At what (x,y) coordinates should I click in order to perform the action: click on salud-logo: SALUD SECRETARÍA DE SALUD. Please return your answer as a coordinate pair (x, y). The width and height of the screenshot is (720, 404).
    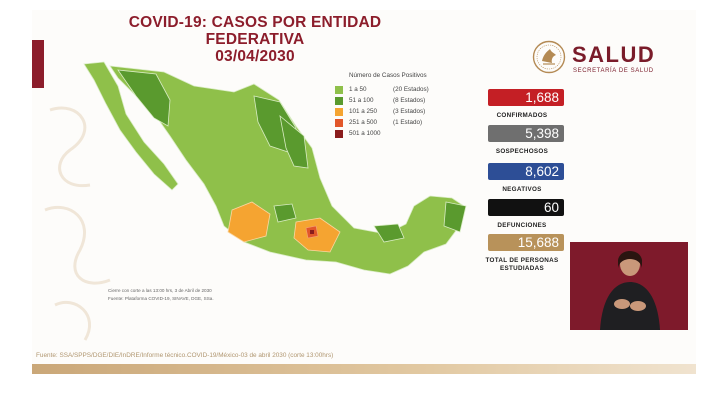
    Looking at the image, I should click on (597, 60).